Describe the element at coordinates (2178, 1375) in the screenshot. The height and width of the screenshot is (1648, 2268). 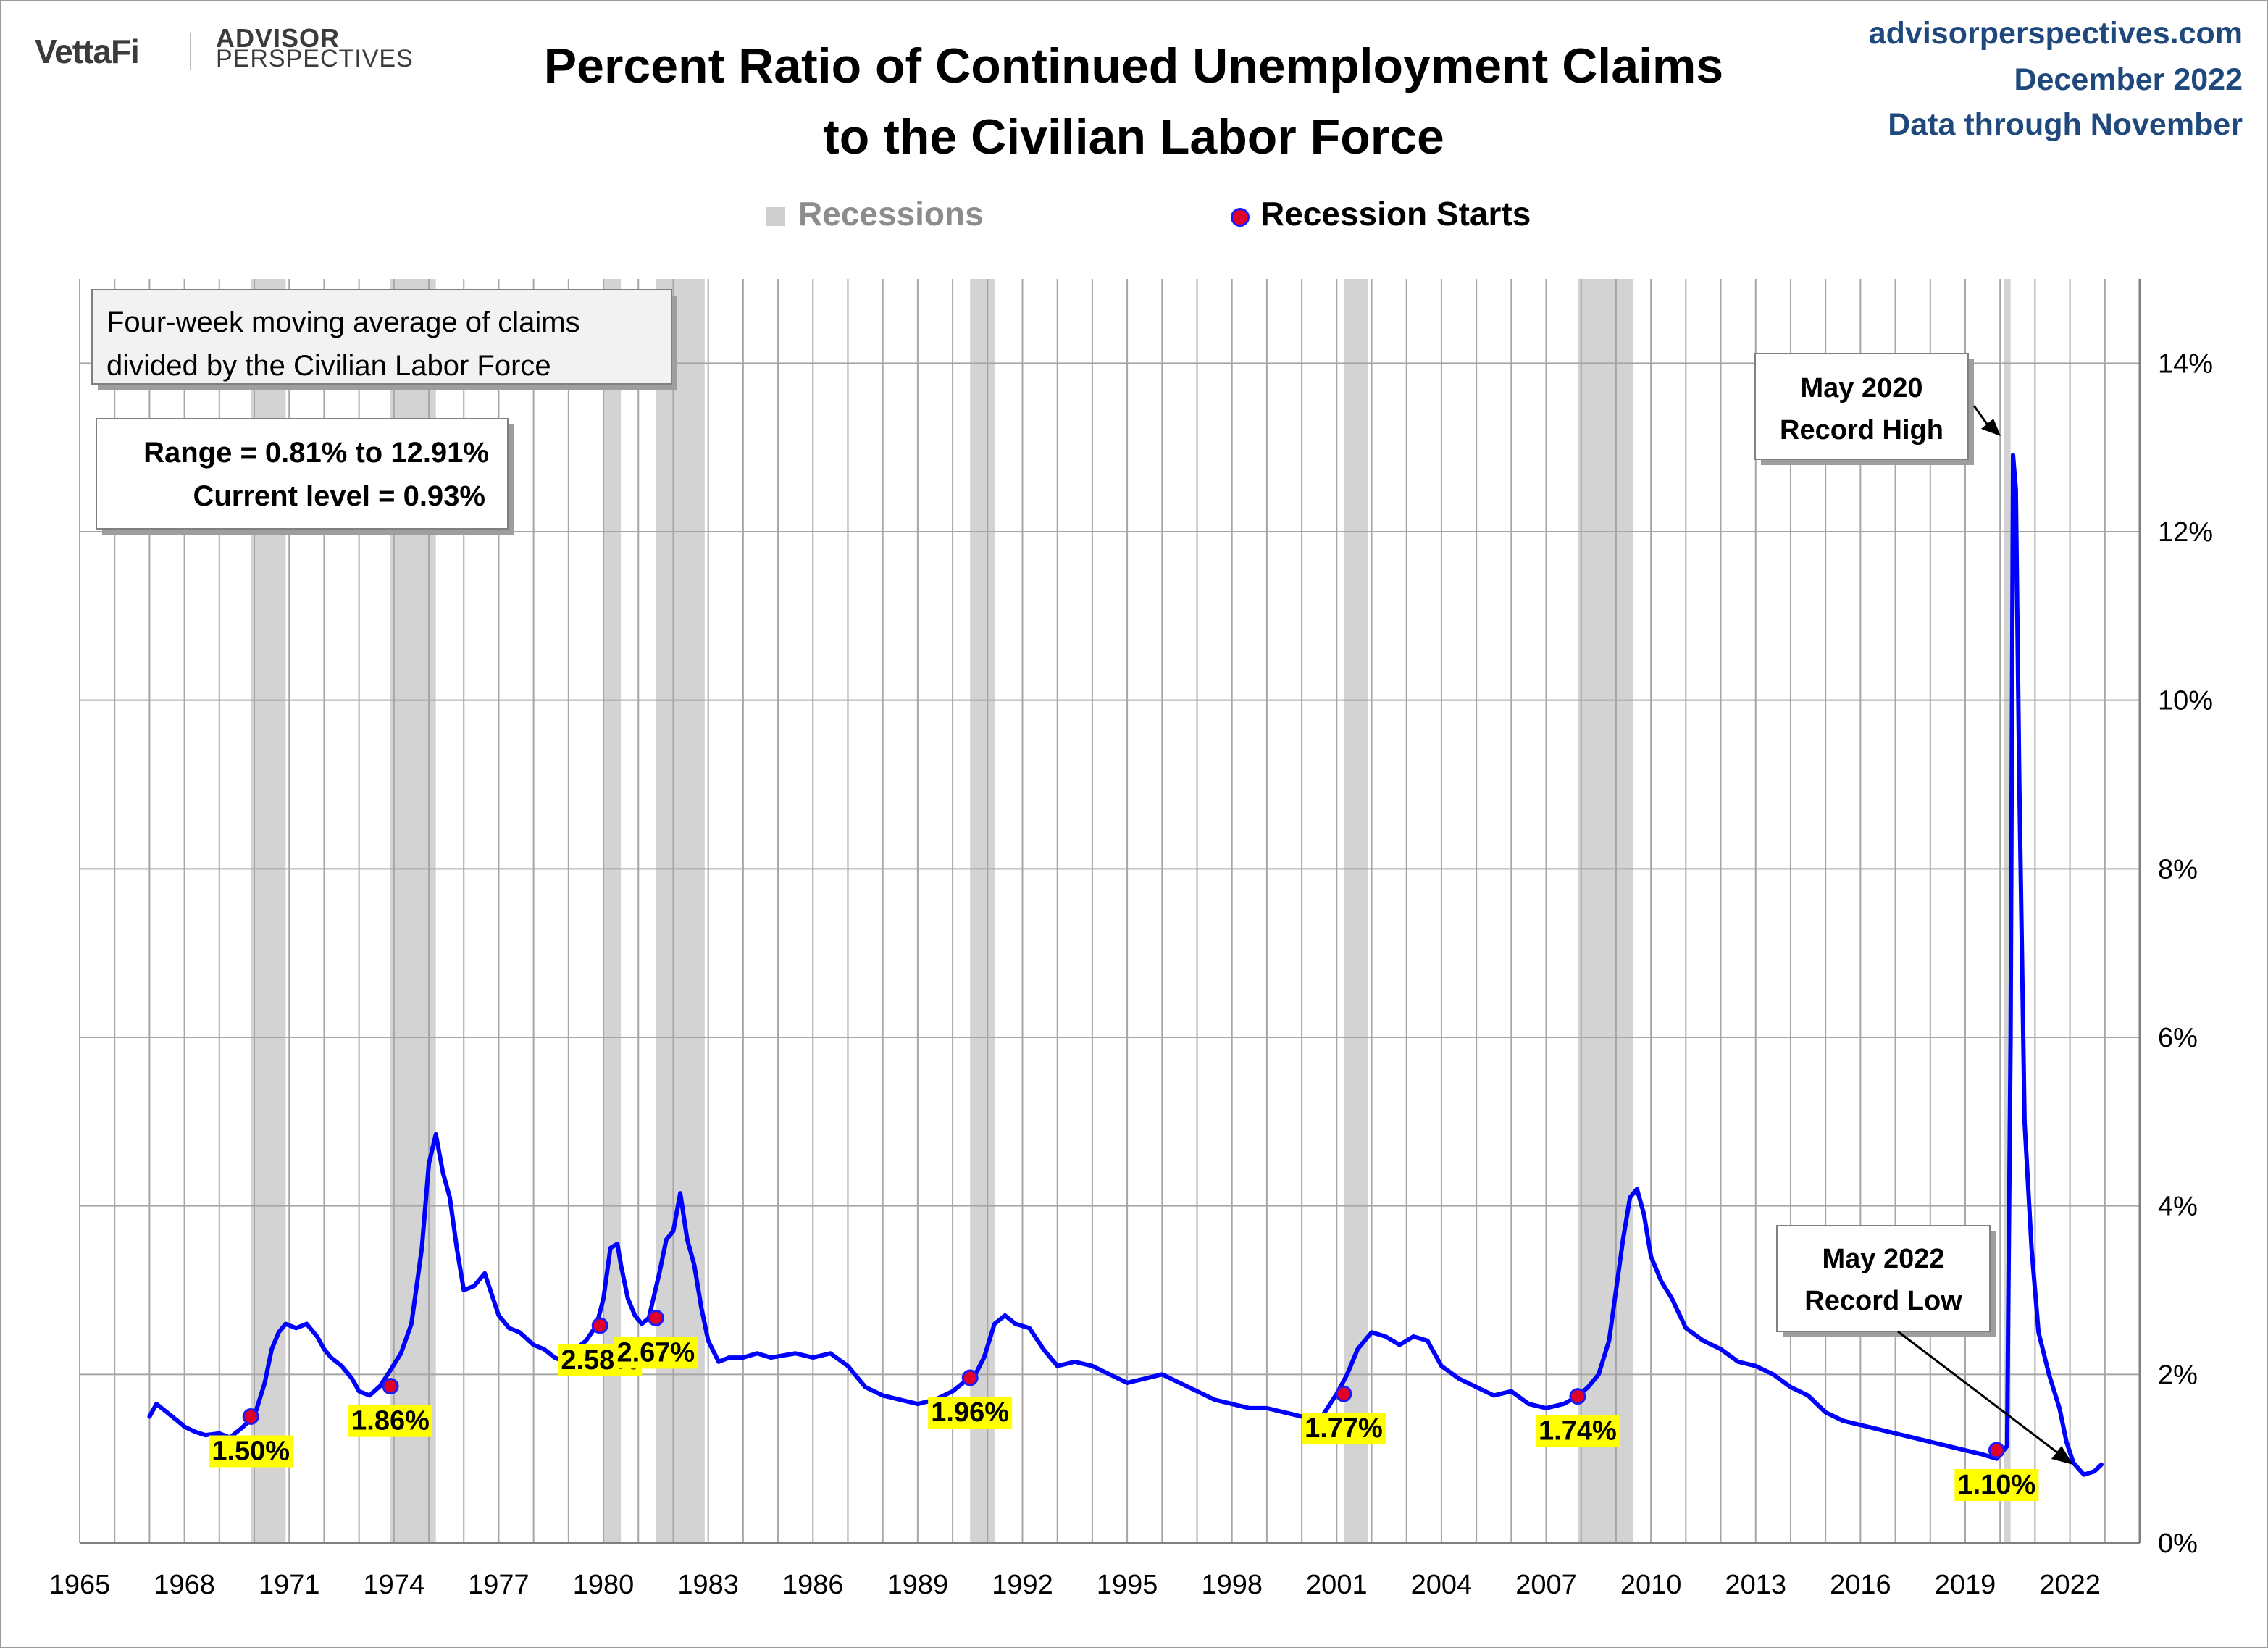
I see `y-tick-label: 2%` at that location.